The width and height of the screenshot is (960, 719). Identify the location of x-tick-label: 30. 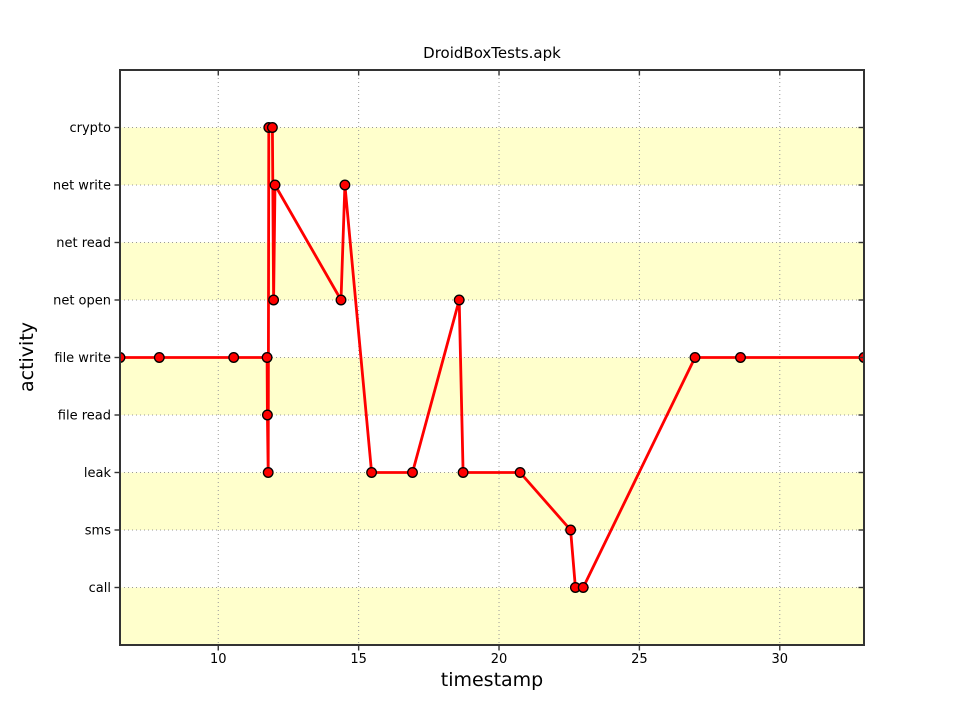
(780, 659).